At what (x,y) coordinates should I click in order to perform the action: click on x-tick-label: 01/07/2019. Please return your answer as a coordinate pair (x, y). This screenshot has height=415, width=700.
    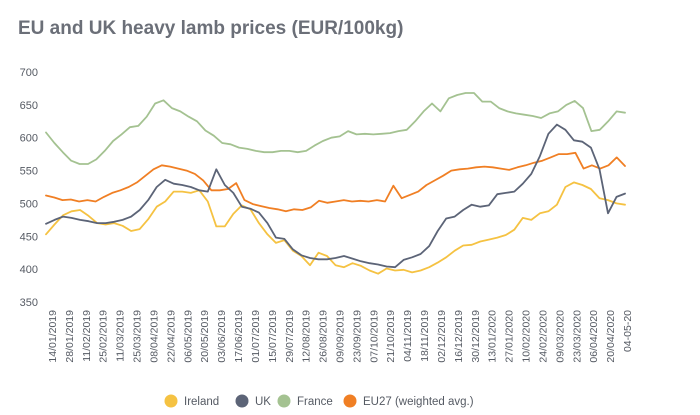
    Looking at the image, I should click on (256, 336).